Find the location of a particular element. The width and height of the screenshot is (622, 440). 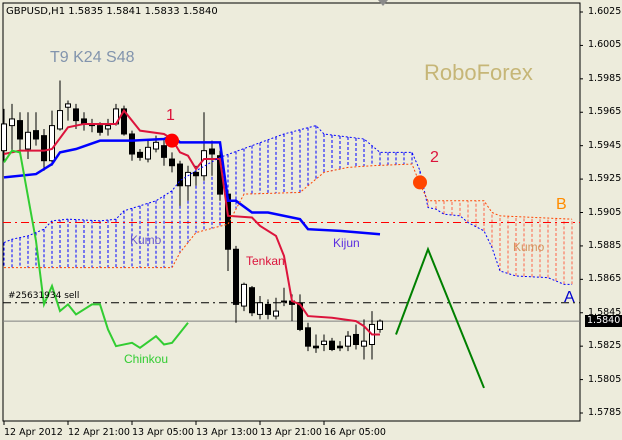

price-tick-label: 1.5805 is located at coordinates (605, 379).